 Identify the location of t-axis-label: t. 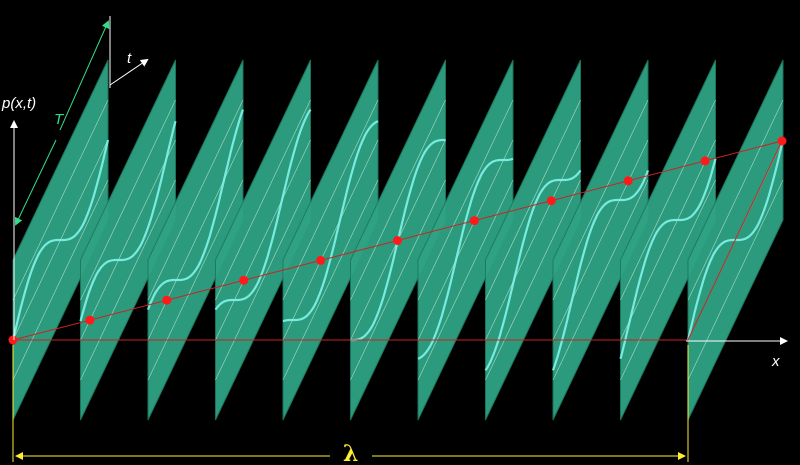
(129, 58).